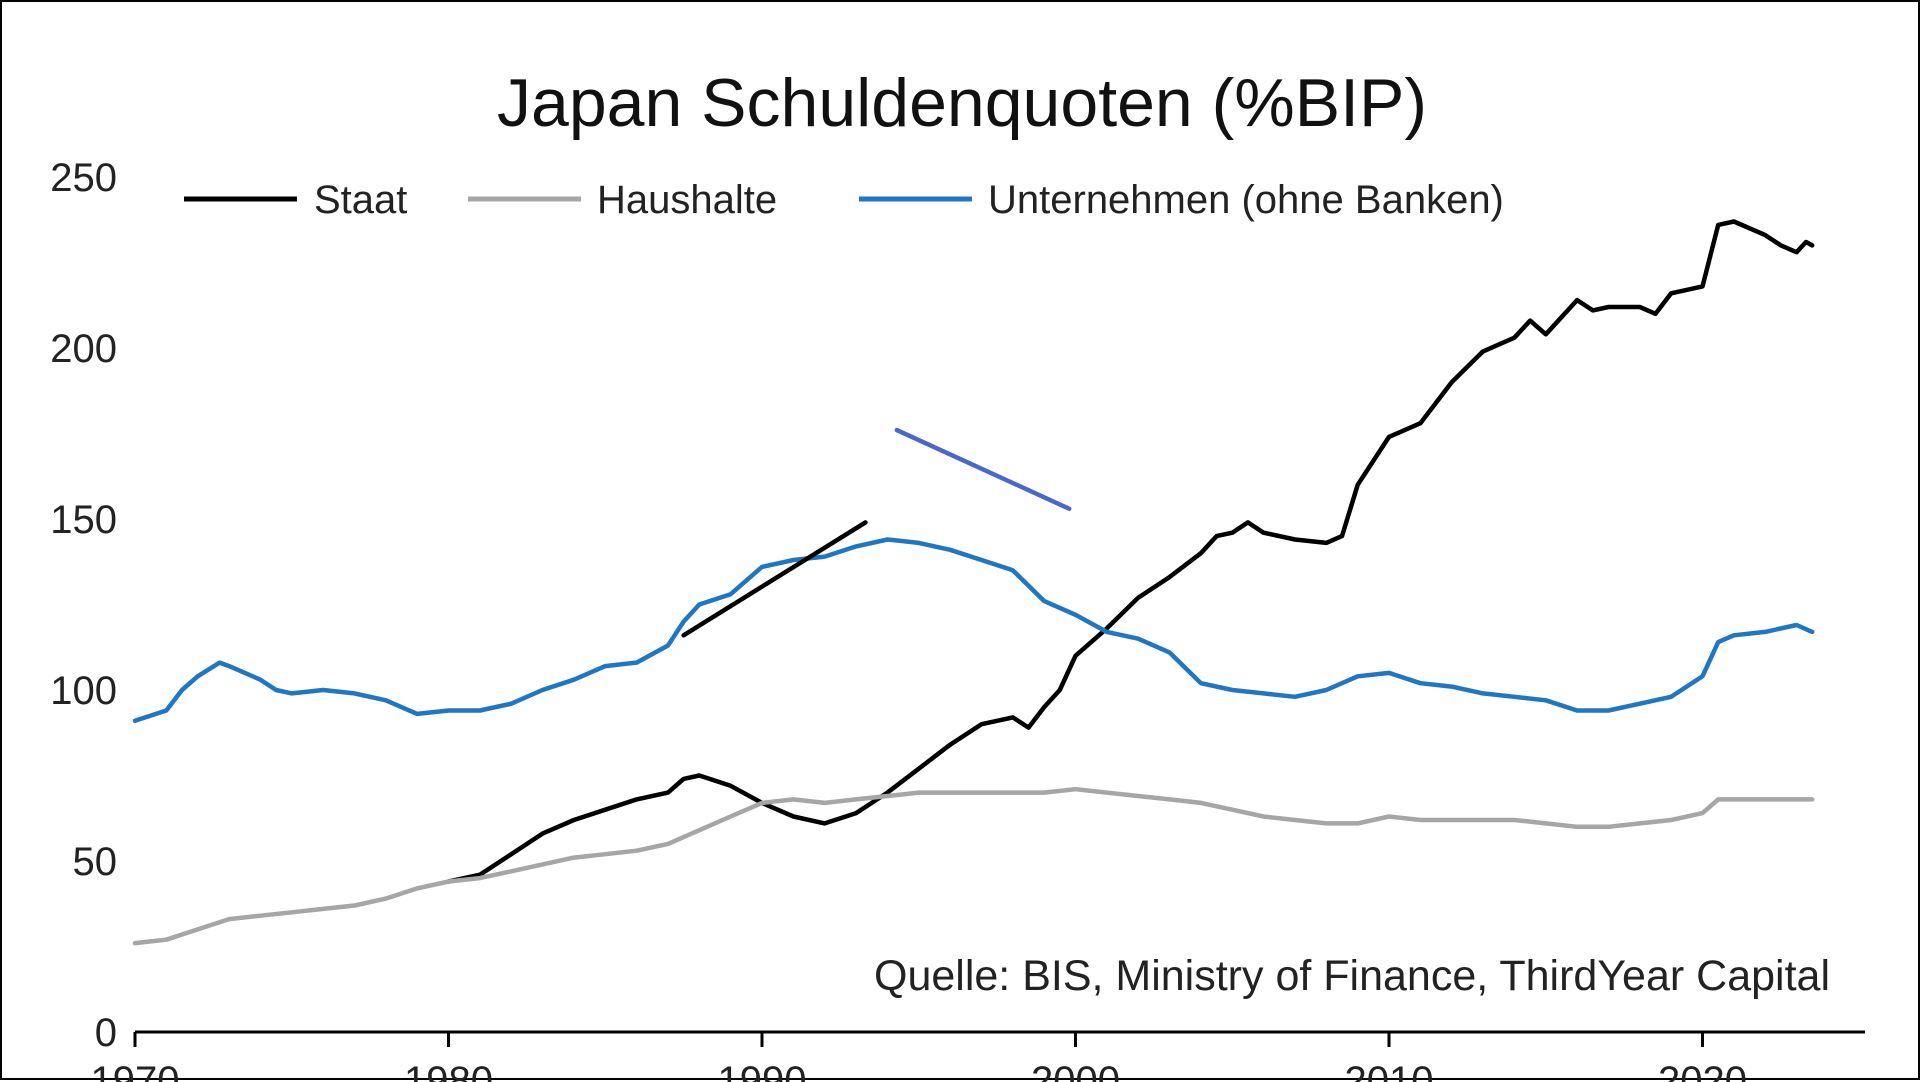  Describe the element at coordinates (962, 103) in the screenshot. I see `chart-title: Japan Schuldenquoten (%BIP)` at that location.